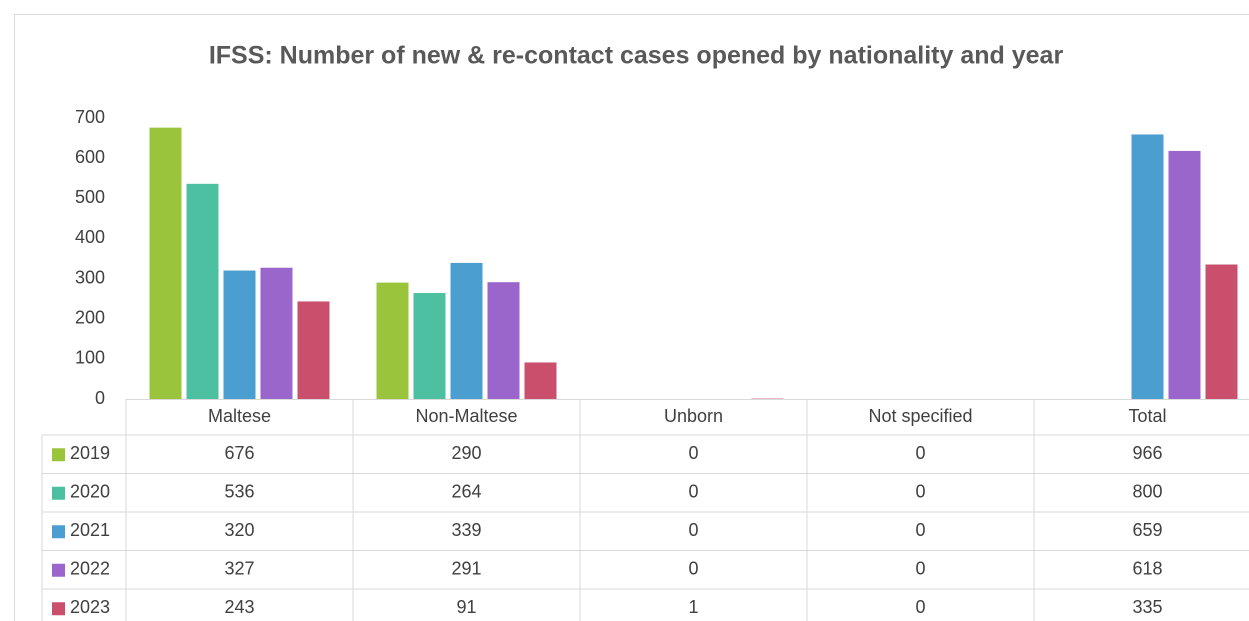 The image size is (1249, 621). Describe the element at coordinates (239, 416) in the screenshot. I see `x-tick-label: Maltese` at that location.